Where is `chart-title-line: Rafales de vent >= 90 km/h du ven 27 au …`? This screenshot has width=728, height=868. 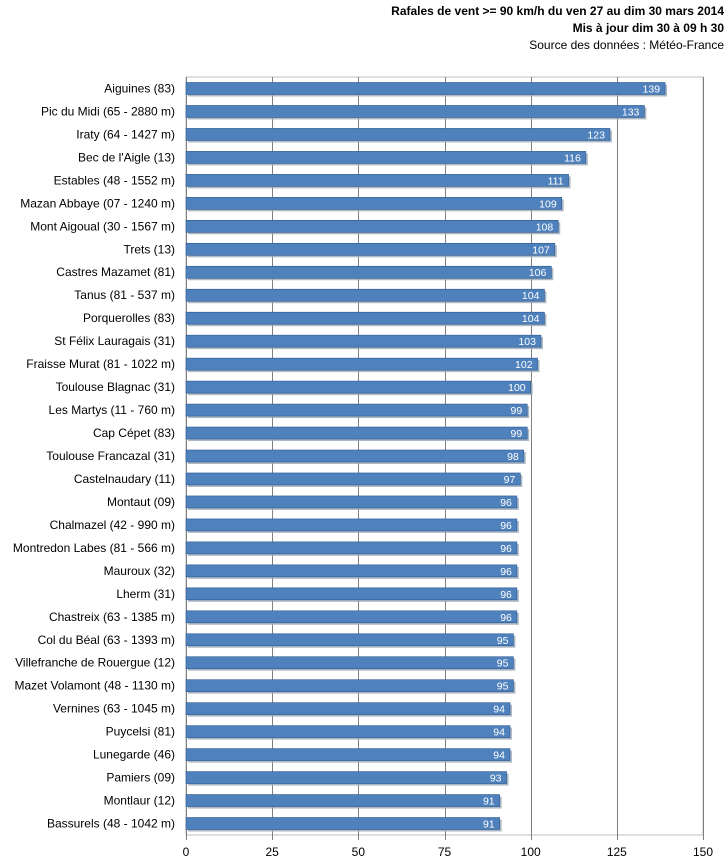 chart-title-line: Rafales de vent >= 90 km/h du ven 27 au … is located at coordinates (557, 11).